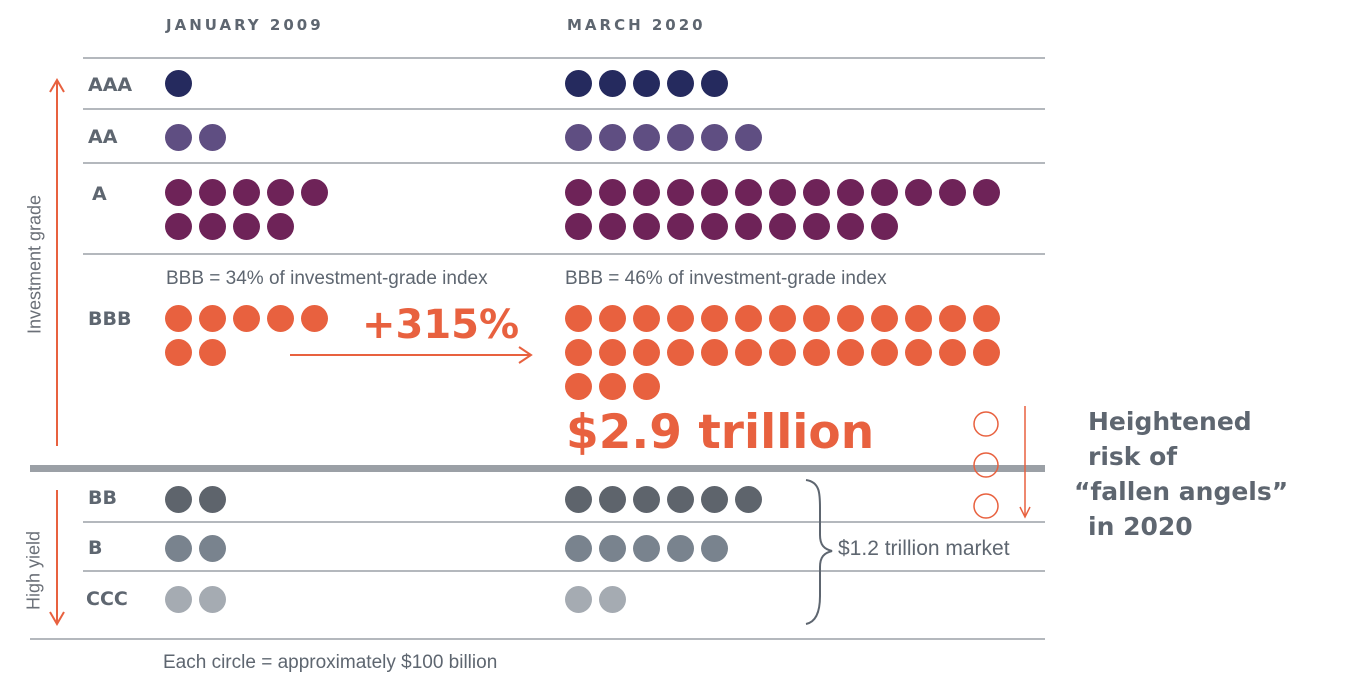 This screenshot has height=693, width=1348. What do you see at coordinates (537, 468) in the screenshot?
I see `divider-investment-high-yield` at bounding box center [537, 468].